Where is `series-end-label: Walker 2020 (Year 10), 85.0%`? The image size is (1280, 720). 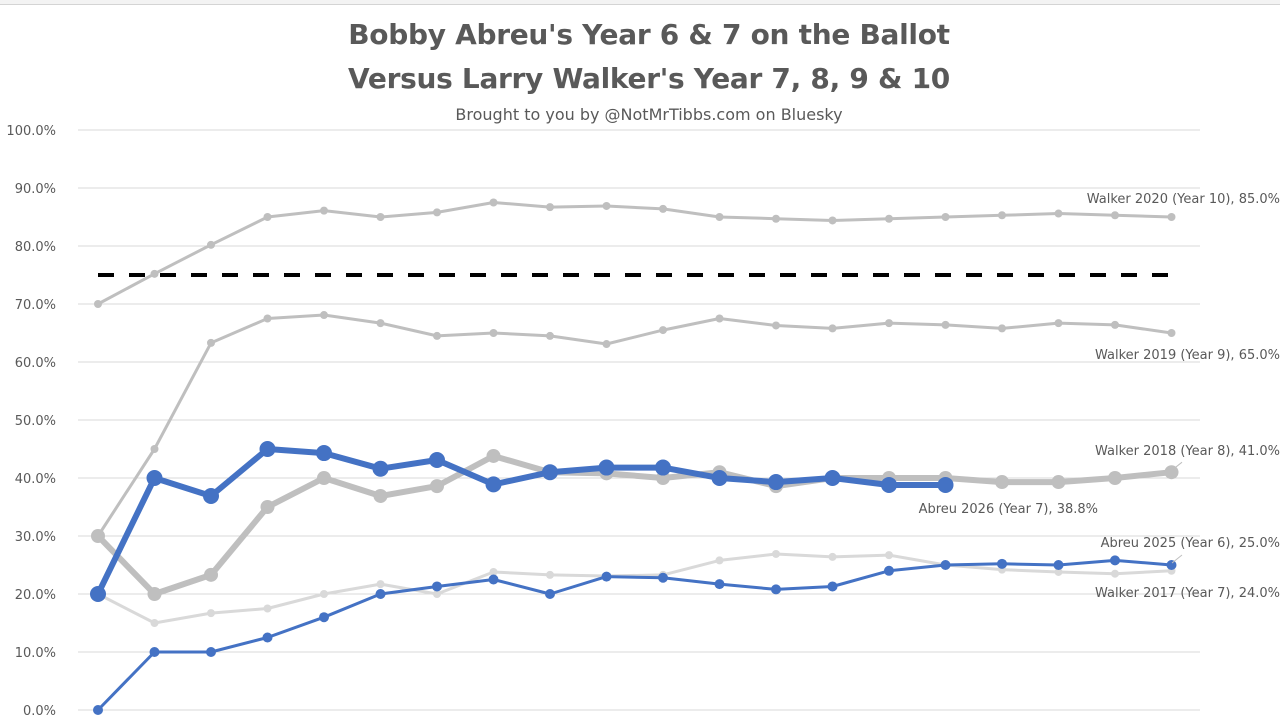 series-end-label: Walker 2020 (Year 10), 85.0% is located at coordinates (1183, 199).